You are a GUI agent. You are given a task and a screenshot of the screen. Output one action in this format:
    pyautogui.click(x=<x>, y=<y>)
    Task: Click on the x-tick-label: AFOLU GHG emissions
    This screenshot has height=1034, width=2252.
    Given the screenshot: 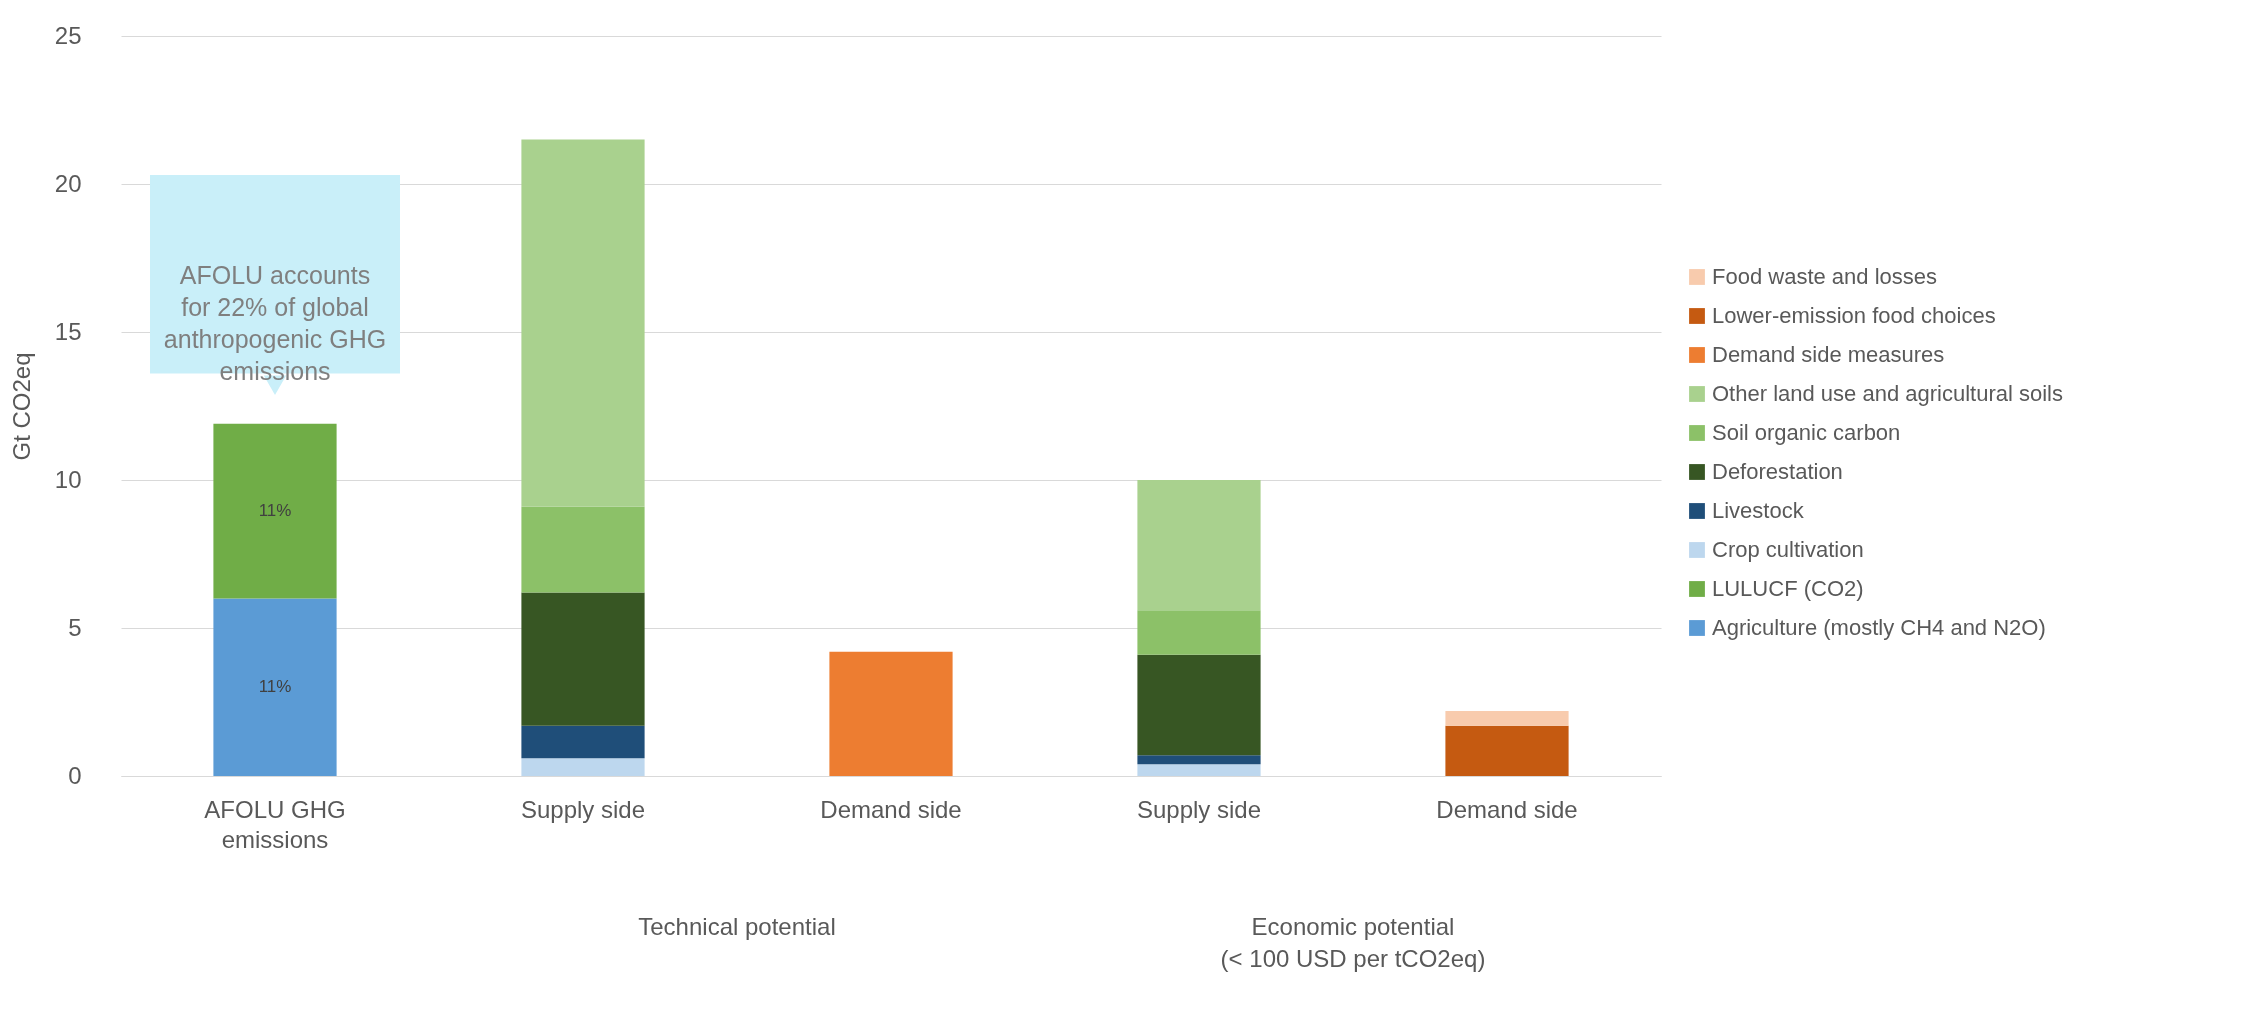 What is the action you would take?
    pyautogui.click(x=275, y=824)
    